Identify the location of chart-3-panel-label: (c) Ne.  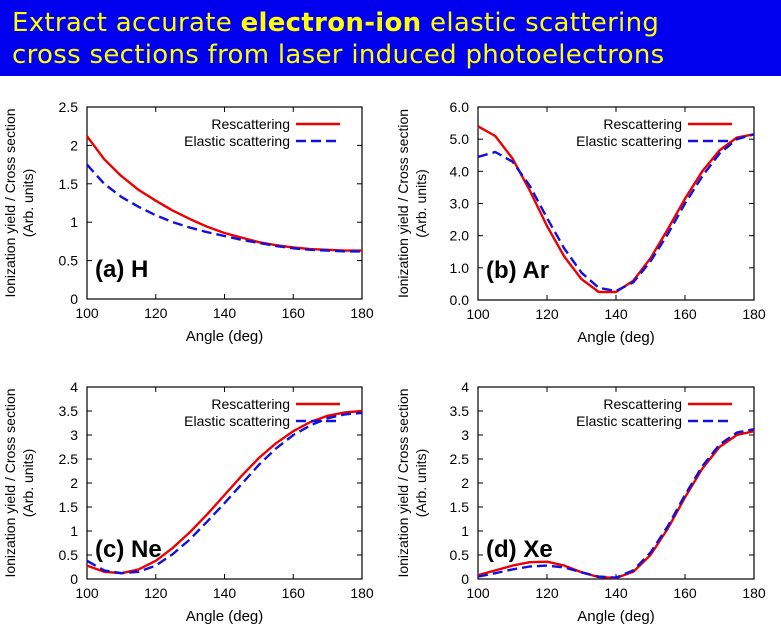
(128, 549).